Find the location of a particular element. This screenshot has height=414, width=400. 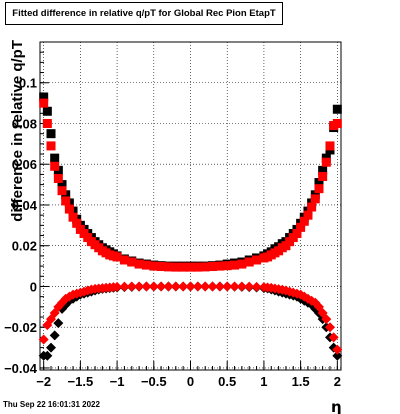

y-tick-label: −0.02 is located at coordinates (20, 327).